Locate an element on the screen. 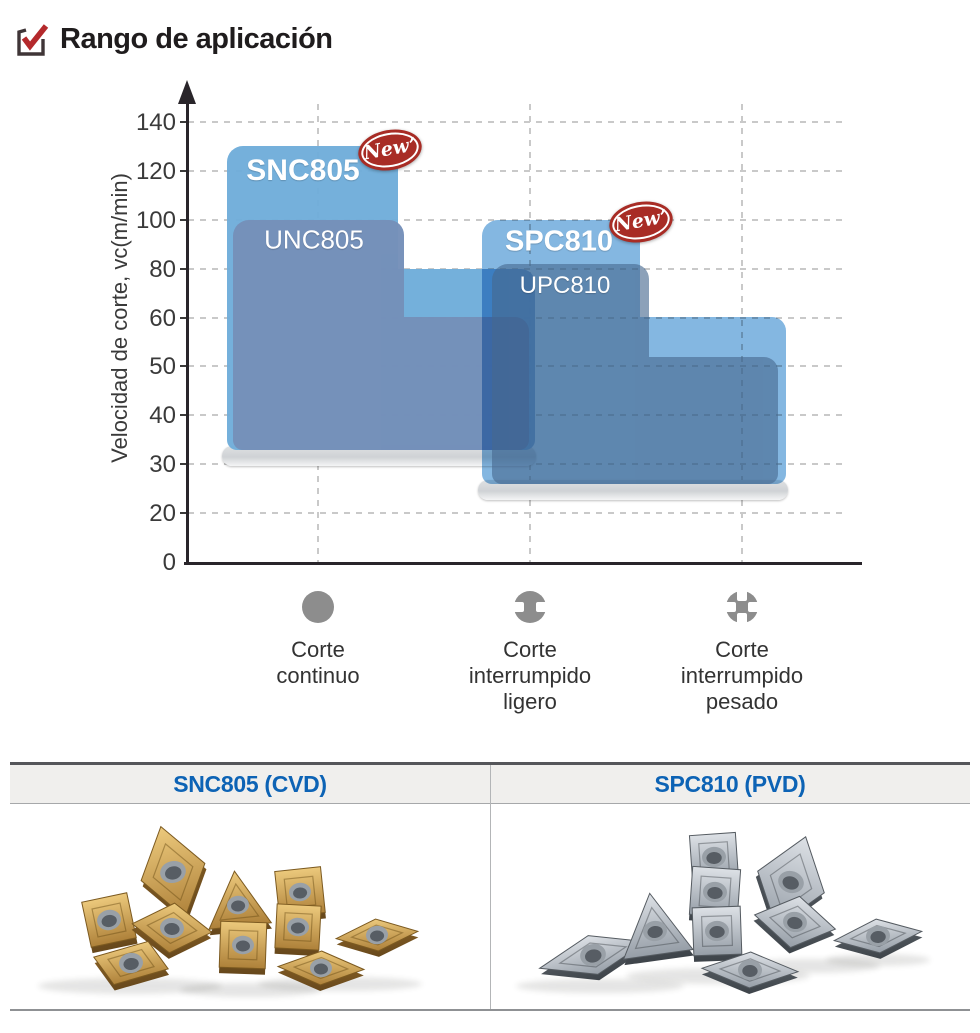 The width and height of the screenshot is (980, 1033). gold-cvd-inserts-photo is located at coordinates (250, 906).